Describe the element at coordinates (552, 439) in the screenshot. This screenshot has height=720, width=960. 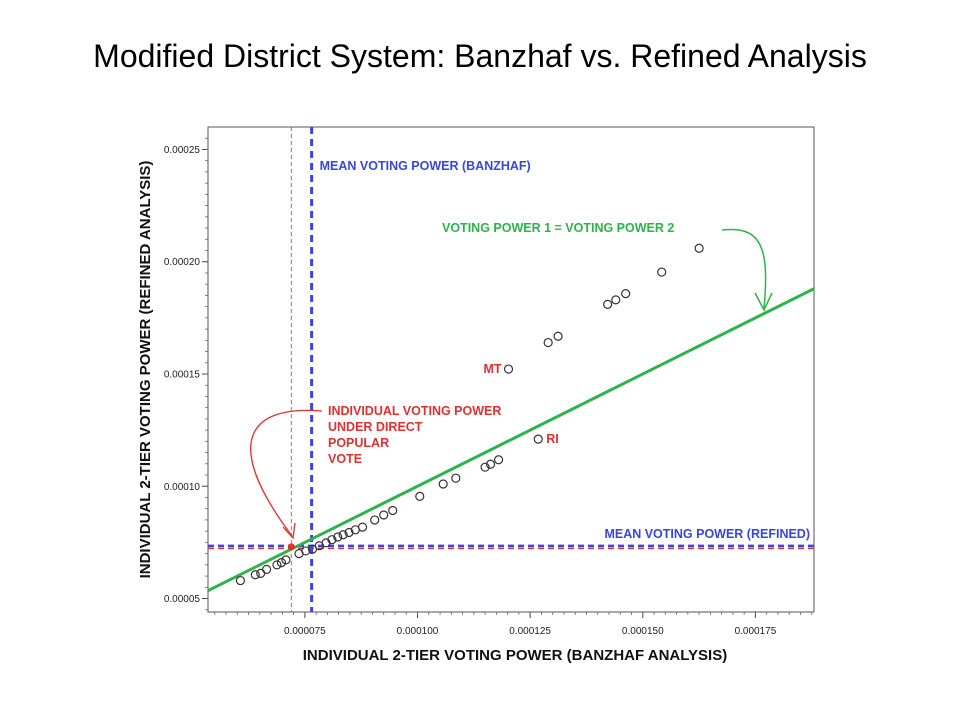
I see `point-label-ri: RI` at that location.